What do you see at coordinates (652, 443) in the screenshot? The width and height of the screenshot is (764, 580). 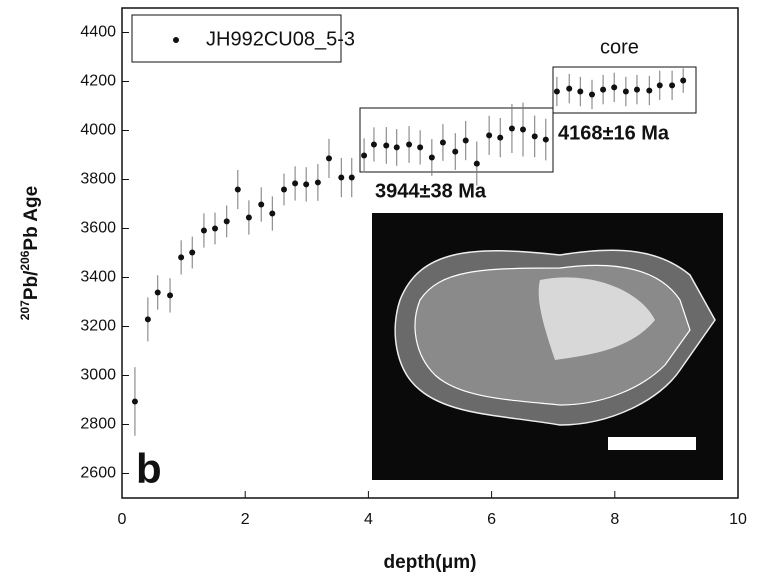 I see `scale-bar` at bounding box center [652, 443].